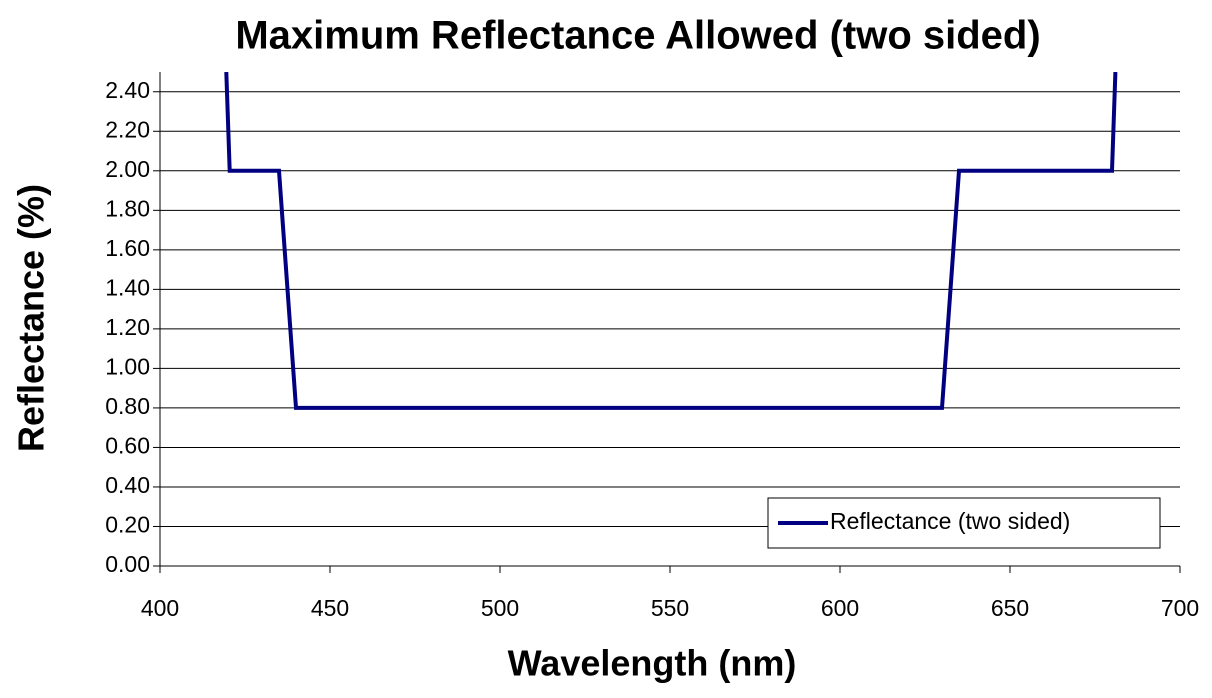 Image resolution: width=1212 pixels, height=698 pixels. What do you see at coordinates (160, 608) in the screenshot?
I see `x-tick-label: 400` at bounding box center [160, 608].